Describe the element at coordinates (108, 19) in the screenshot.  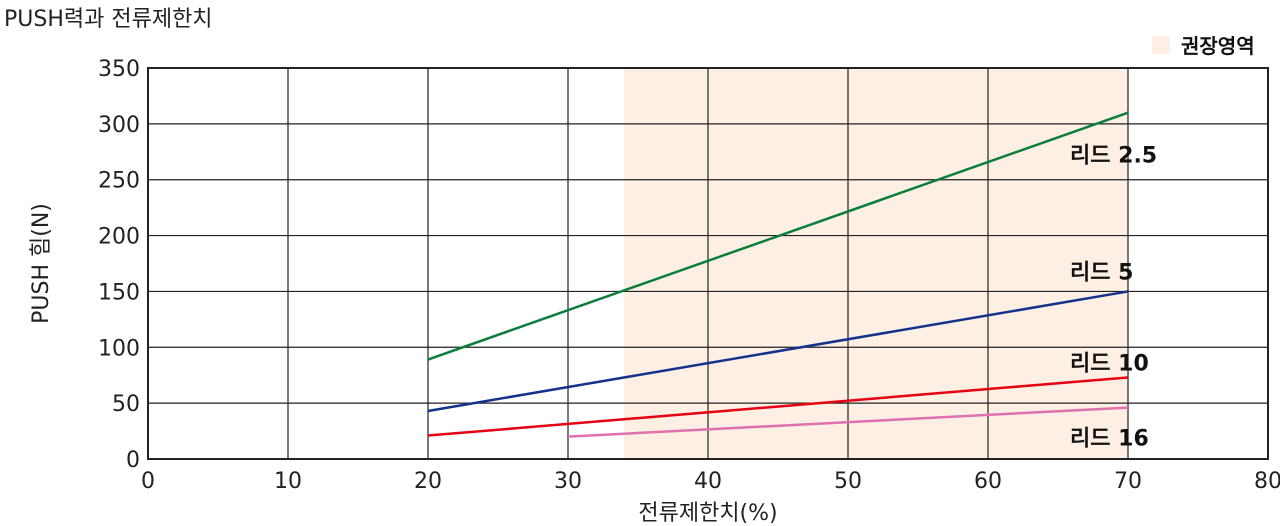
I see `chart-title: PUSH력과 전류제한치` at that location.